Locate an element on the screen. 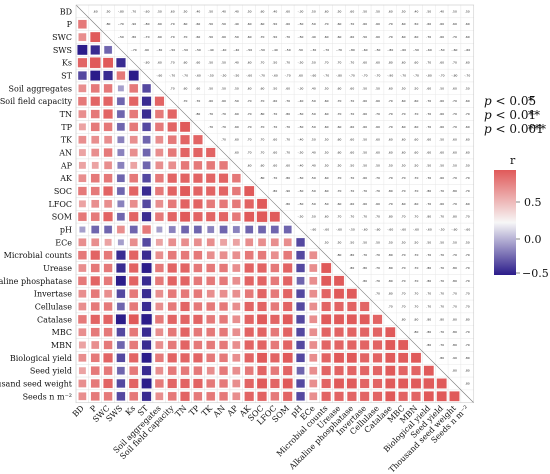 This screenshot has width=550, height=474. corr-cell-biological-yield-p is located at coordinates (95, 358).